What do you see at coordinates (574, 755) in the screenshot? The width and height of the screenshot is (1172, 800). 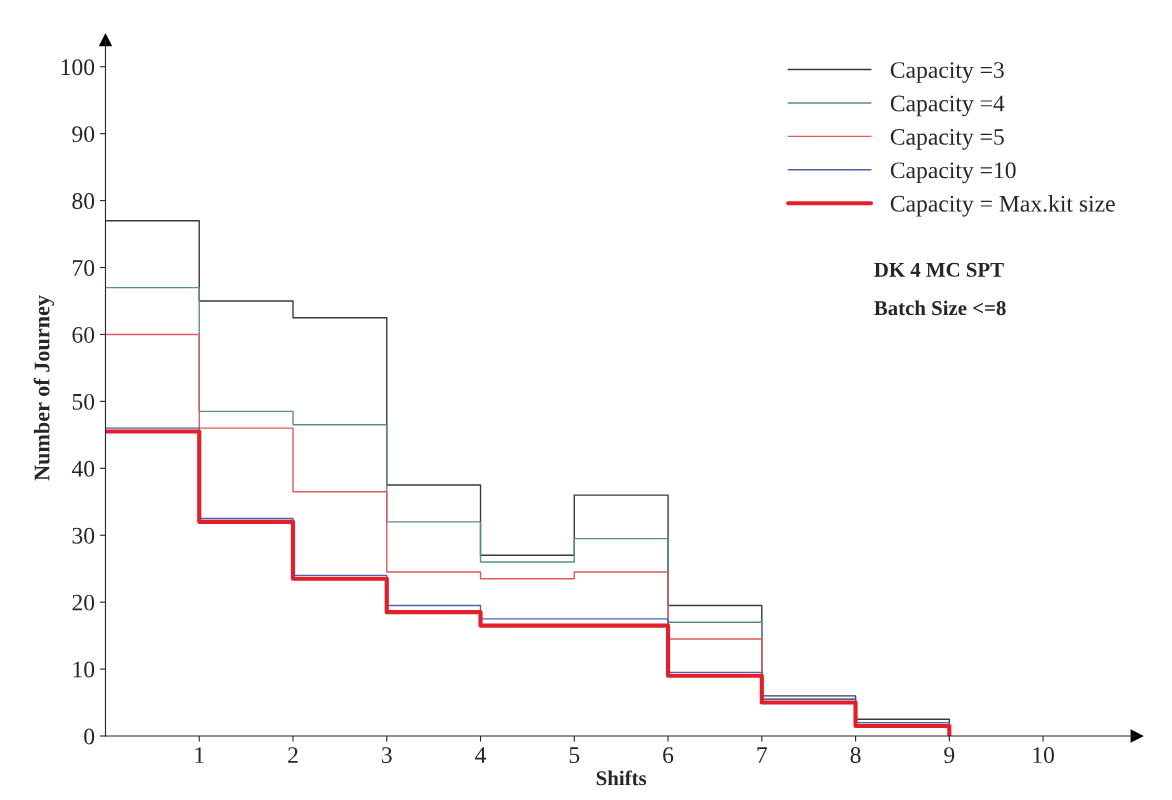 I see `x-tick-label: 5` at bounding box center [574, 755].